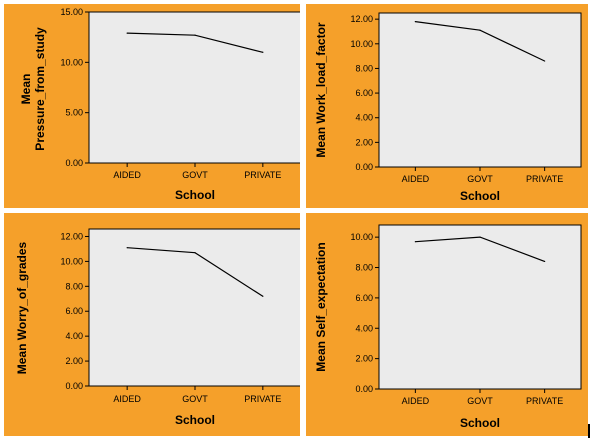 Image resolution: width=592 pixels, height=441 pixels. I want to click on y-axis-title: Mean Worry_of_grades, so click(22, 307).